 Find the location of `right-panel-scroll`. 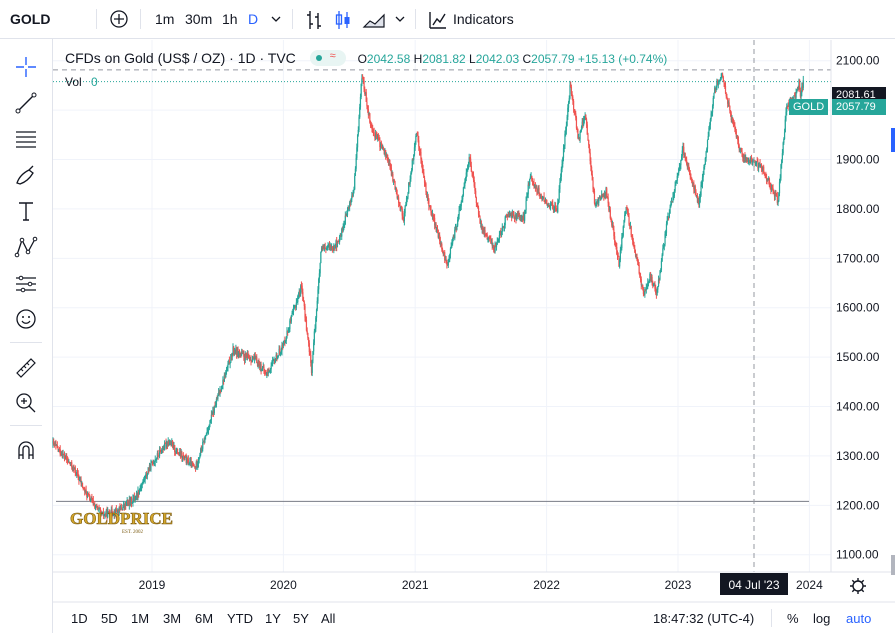

right-panel-scroll is located at coordinates (893, 565).